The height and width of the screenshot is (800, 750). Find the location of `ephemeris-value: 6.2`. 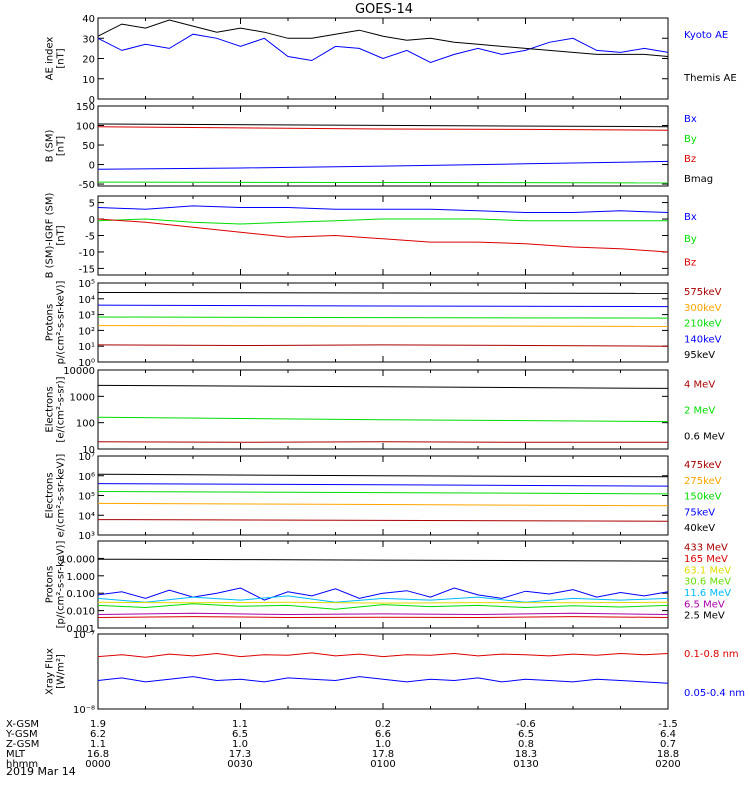

ephemeris-value: 6.2 is located at coordinates (98, 734).